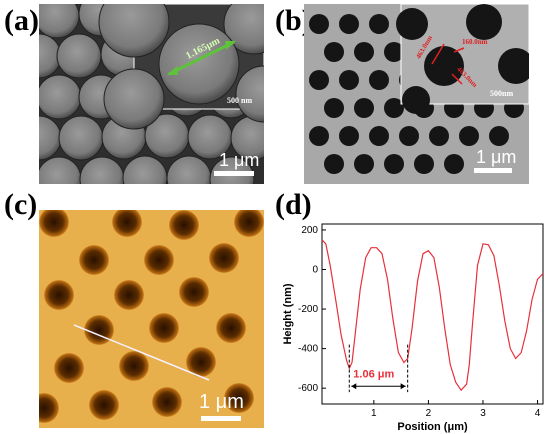 Image resolution: width=550 pixels, height=434 pixels. What do you see at coordinates (374, 413) in the screenshot?
I see `x-tick-label: 1` at bounding box center [374, 413].